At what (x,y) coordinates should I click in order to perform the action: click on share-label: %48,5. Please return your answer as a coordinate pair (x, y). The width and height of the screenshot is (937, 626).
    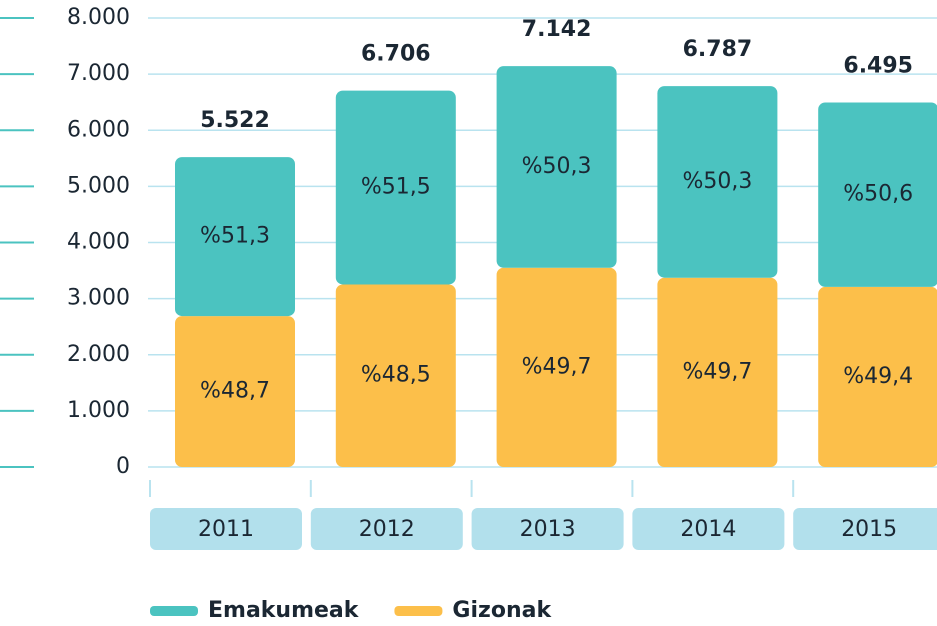
    Looking at the image, I should click on (396, 375).